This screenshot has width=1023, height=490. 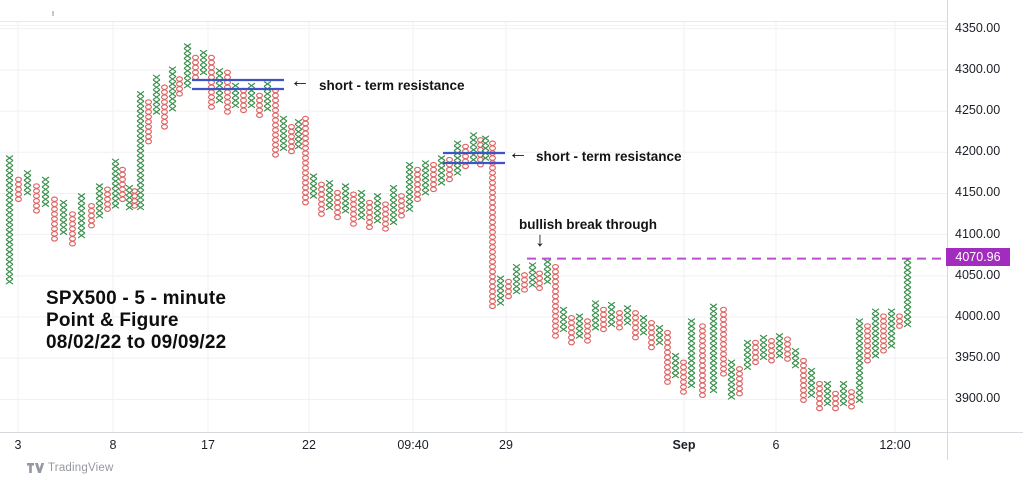 I want to click on title-line-2: Point & Figure, so click(x=112, y=320).